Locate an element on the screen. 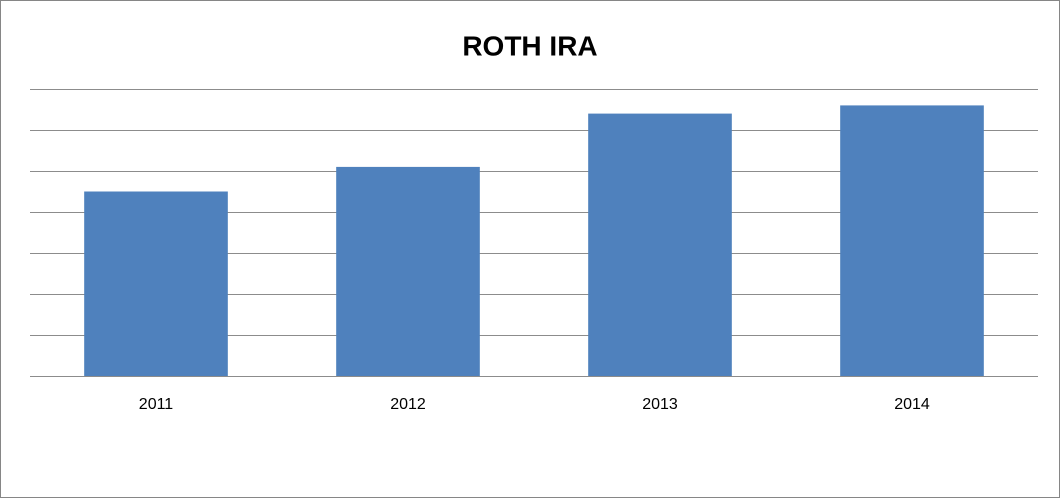  chart-title: ROTH IRA is located at coordinates (529, 45).